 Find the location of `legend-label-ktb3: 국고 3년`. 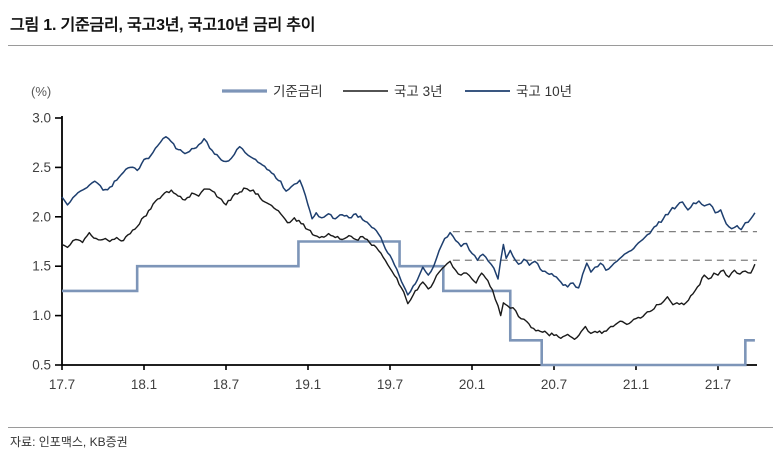

legend-label-ktb3: 국고 3년 is located at coordinates (418, 91).